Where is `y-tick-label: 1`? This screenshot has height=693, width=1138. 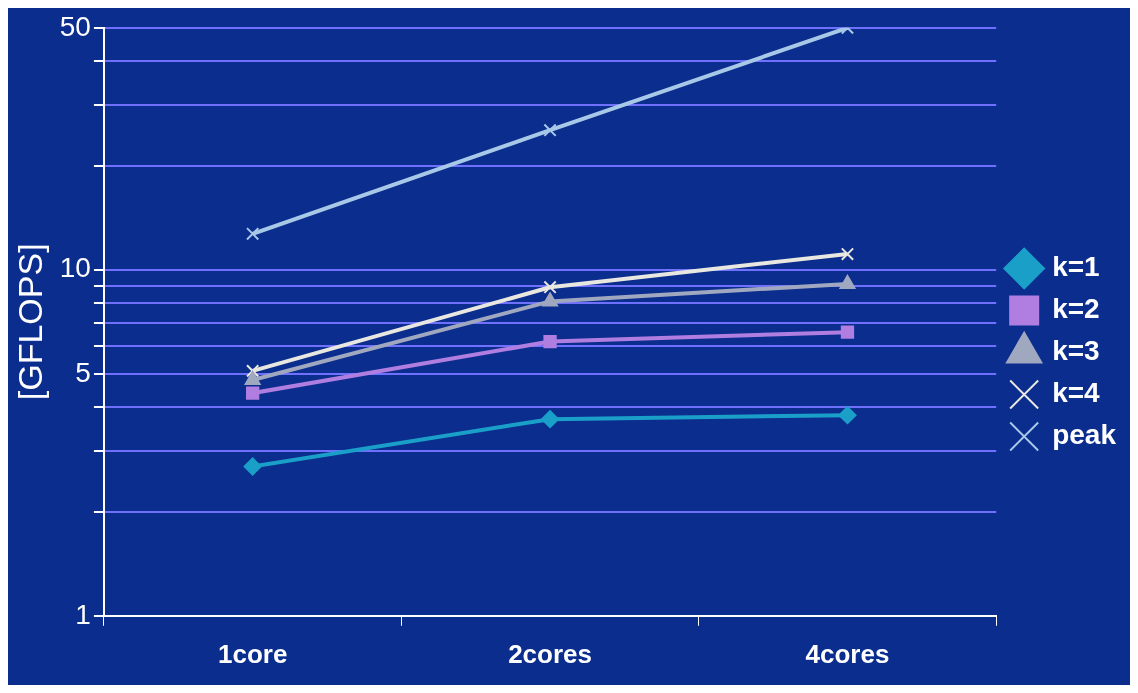 y-tick-label: 1 is located at coordinates (83, 614).